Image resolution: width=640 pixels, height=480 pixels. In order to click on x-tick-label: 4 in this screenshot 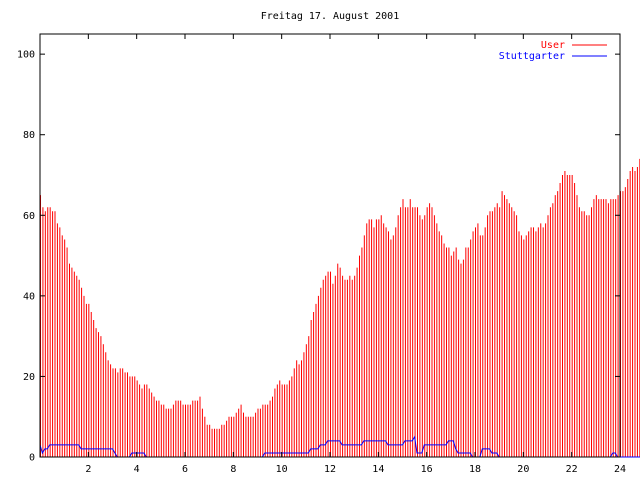, I will do `click(137, 469)`.